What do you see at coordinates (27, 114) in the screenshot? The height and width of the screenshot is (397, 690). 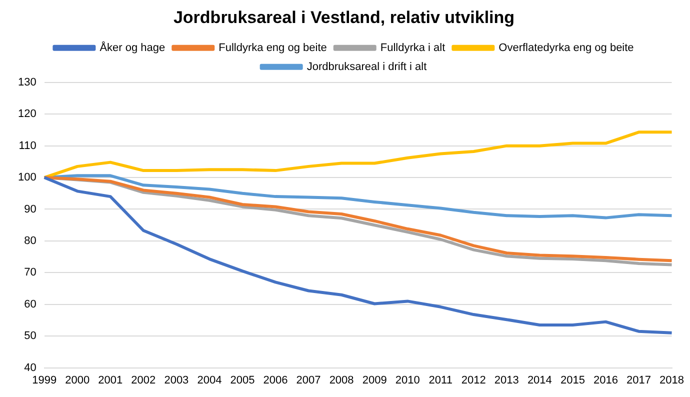 I see `y-tick-label: 120` at bounding box center [27, 114].